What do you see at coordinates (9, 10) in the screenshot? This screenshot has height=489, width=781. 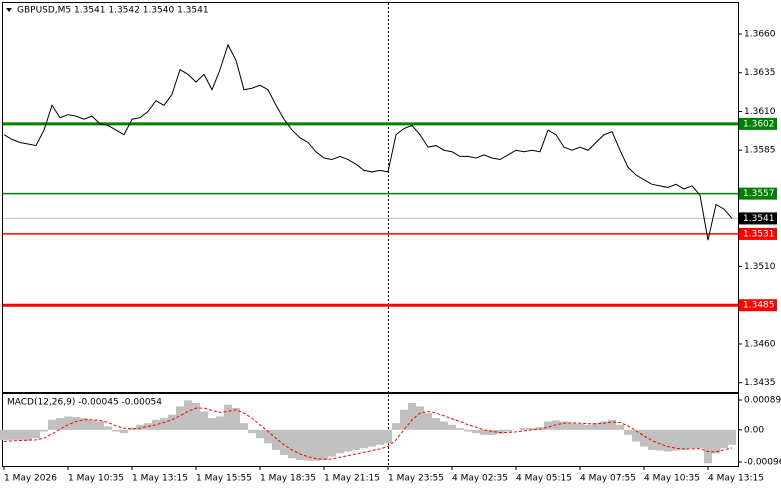 I see `symbol-menu-icon` at bounding box center [9, 10].